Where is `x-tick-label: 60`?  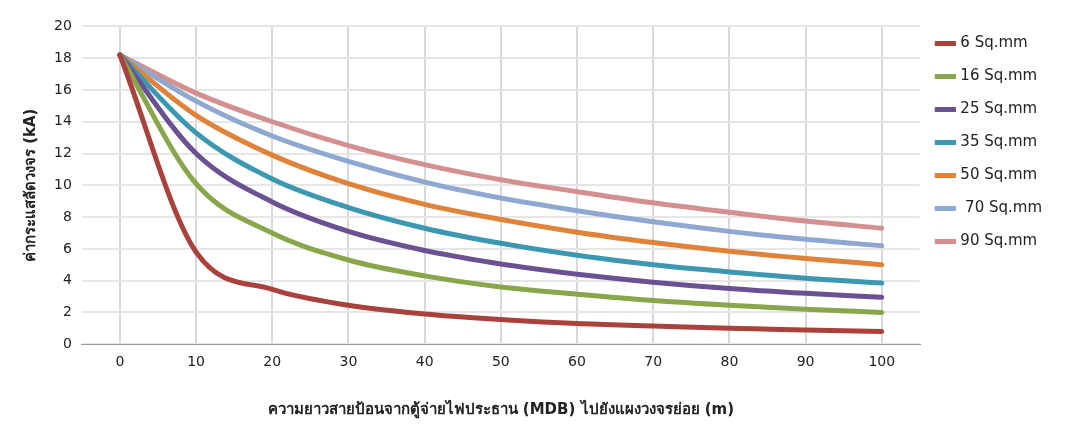
x-tick-label: 60 is located at coordinates (577, 361).